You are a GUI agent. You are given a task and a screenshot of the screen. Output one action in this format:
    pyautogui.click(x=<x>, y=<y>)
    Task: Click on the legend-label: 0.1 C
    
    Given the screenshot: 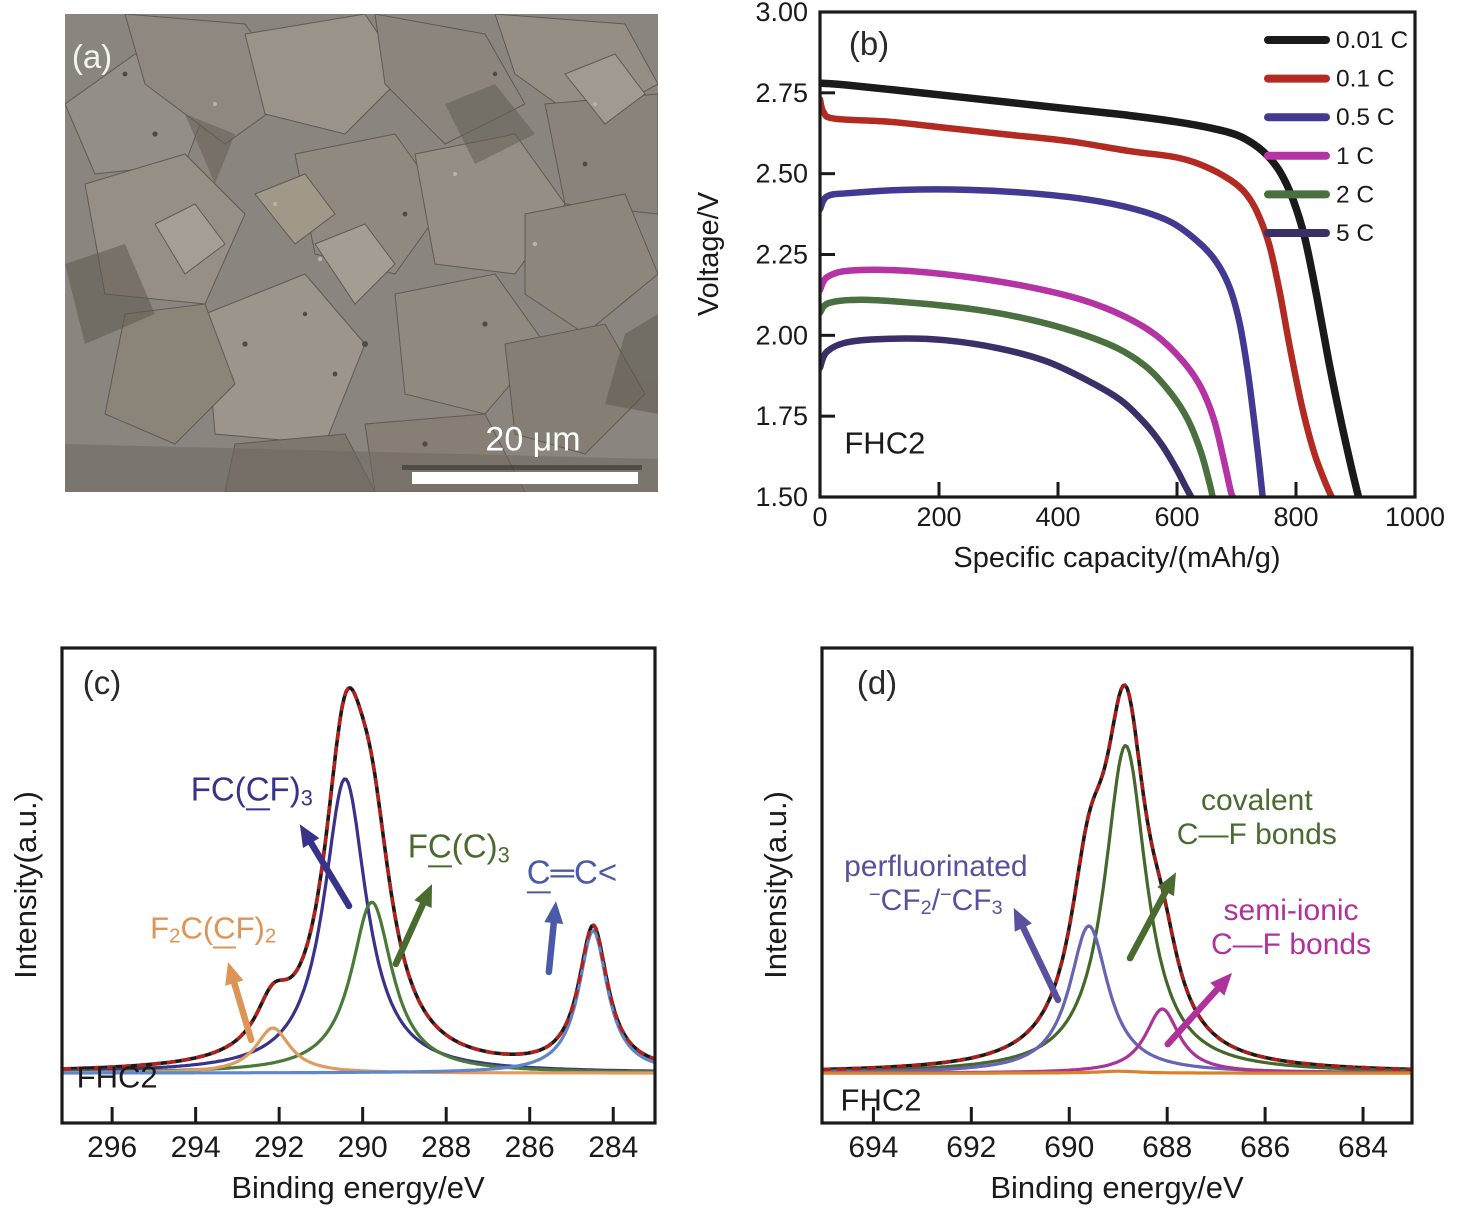 What is the action you would take?
    pyautogui.click(x=1365, y=79)
    